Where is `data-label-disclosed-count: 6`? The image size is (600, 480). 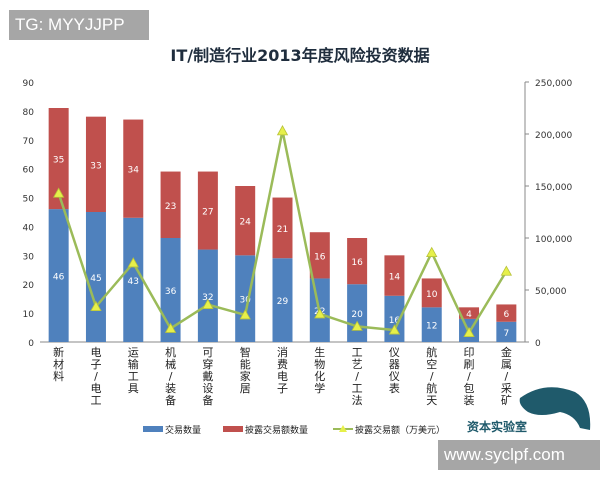 data-label-disclosed-count: 6 is located at coordinates (506, 315).